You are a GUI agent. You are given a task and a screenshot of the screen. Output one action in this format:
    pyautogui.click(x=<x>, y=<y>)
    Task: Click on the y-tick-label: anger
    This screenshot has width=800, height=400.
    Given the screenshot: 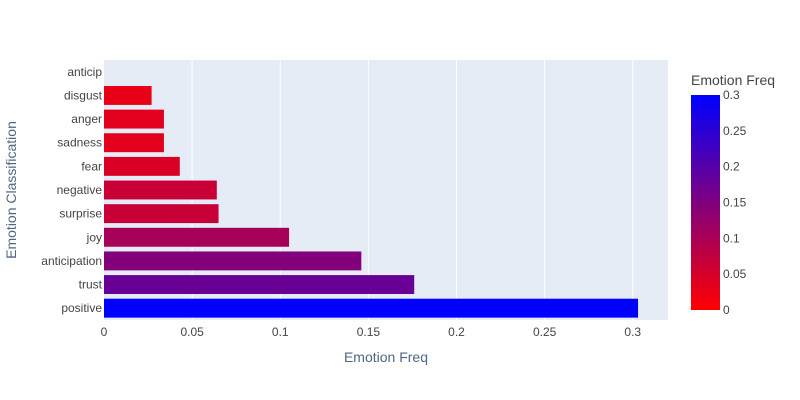 What is the action you would take?
    pyautogui.click(x=86, y=119)
    